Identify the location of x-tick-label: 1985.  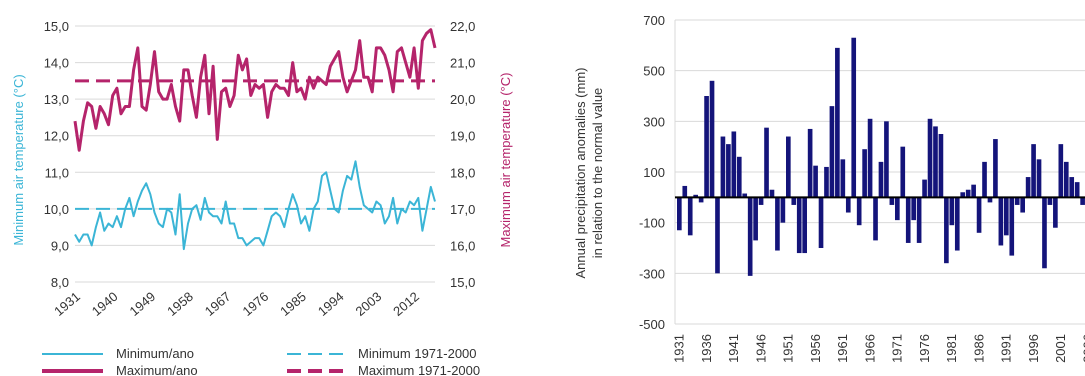
(293, 304).